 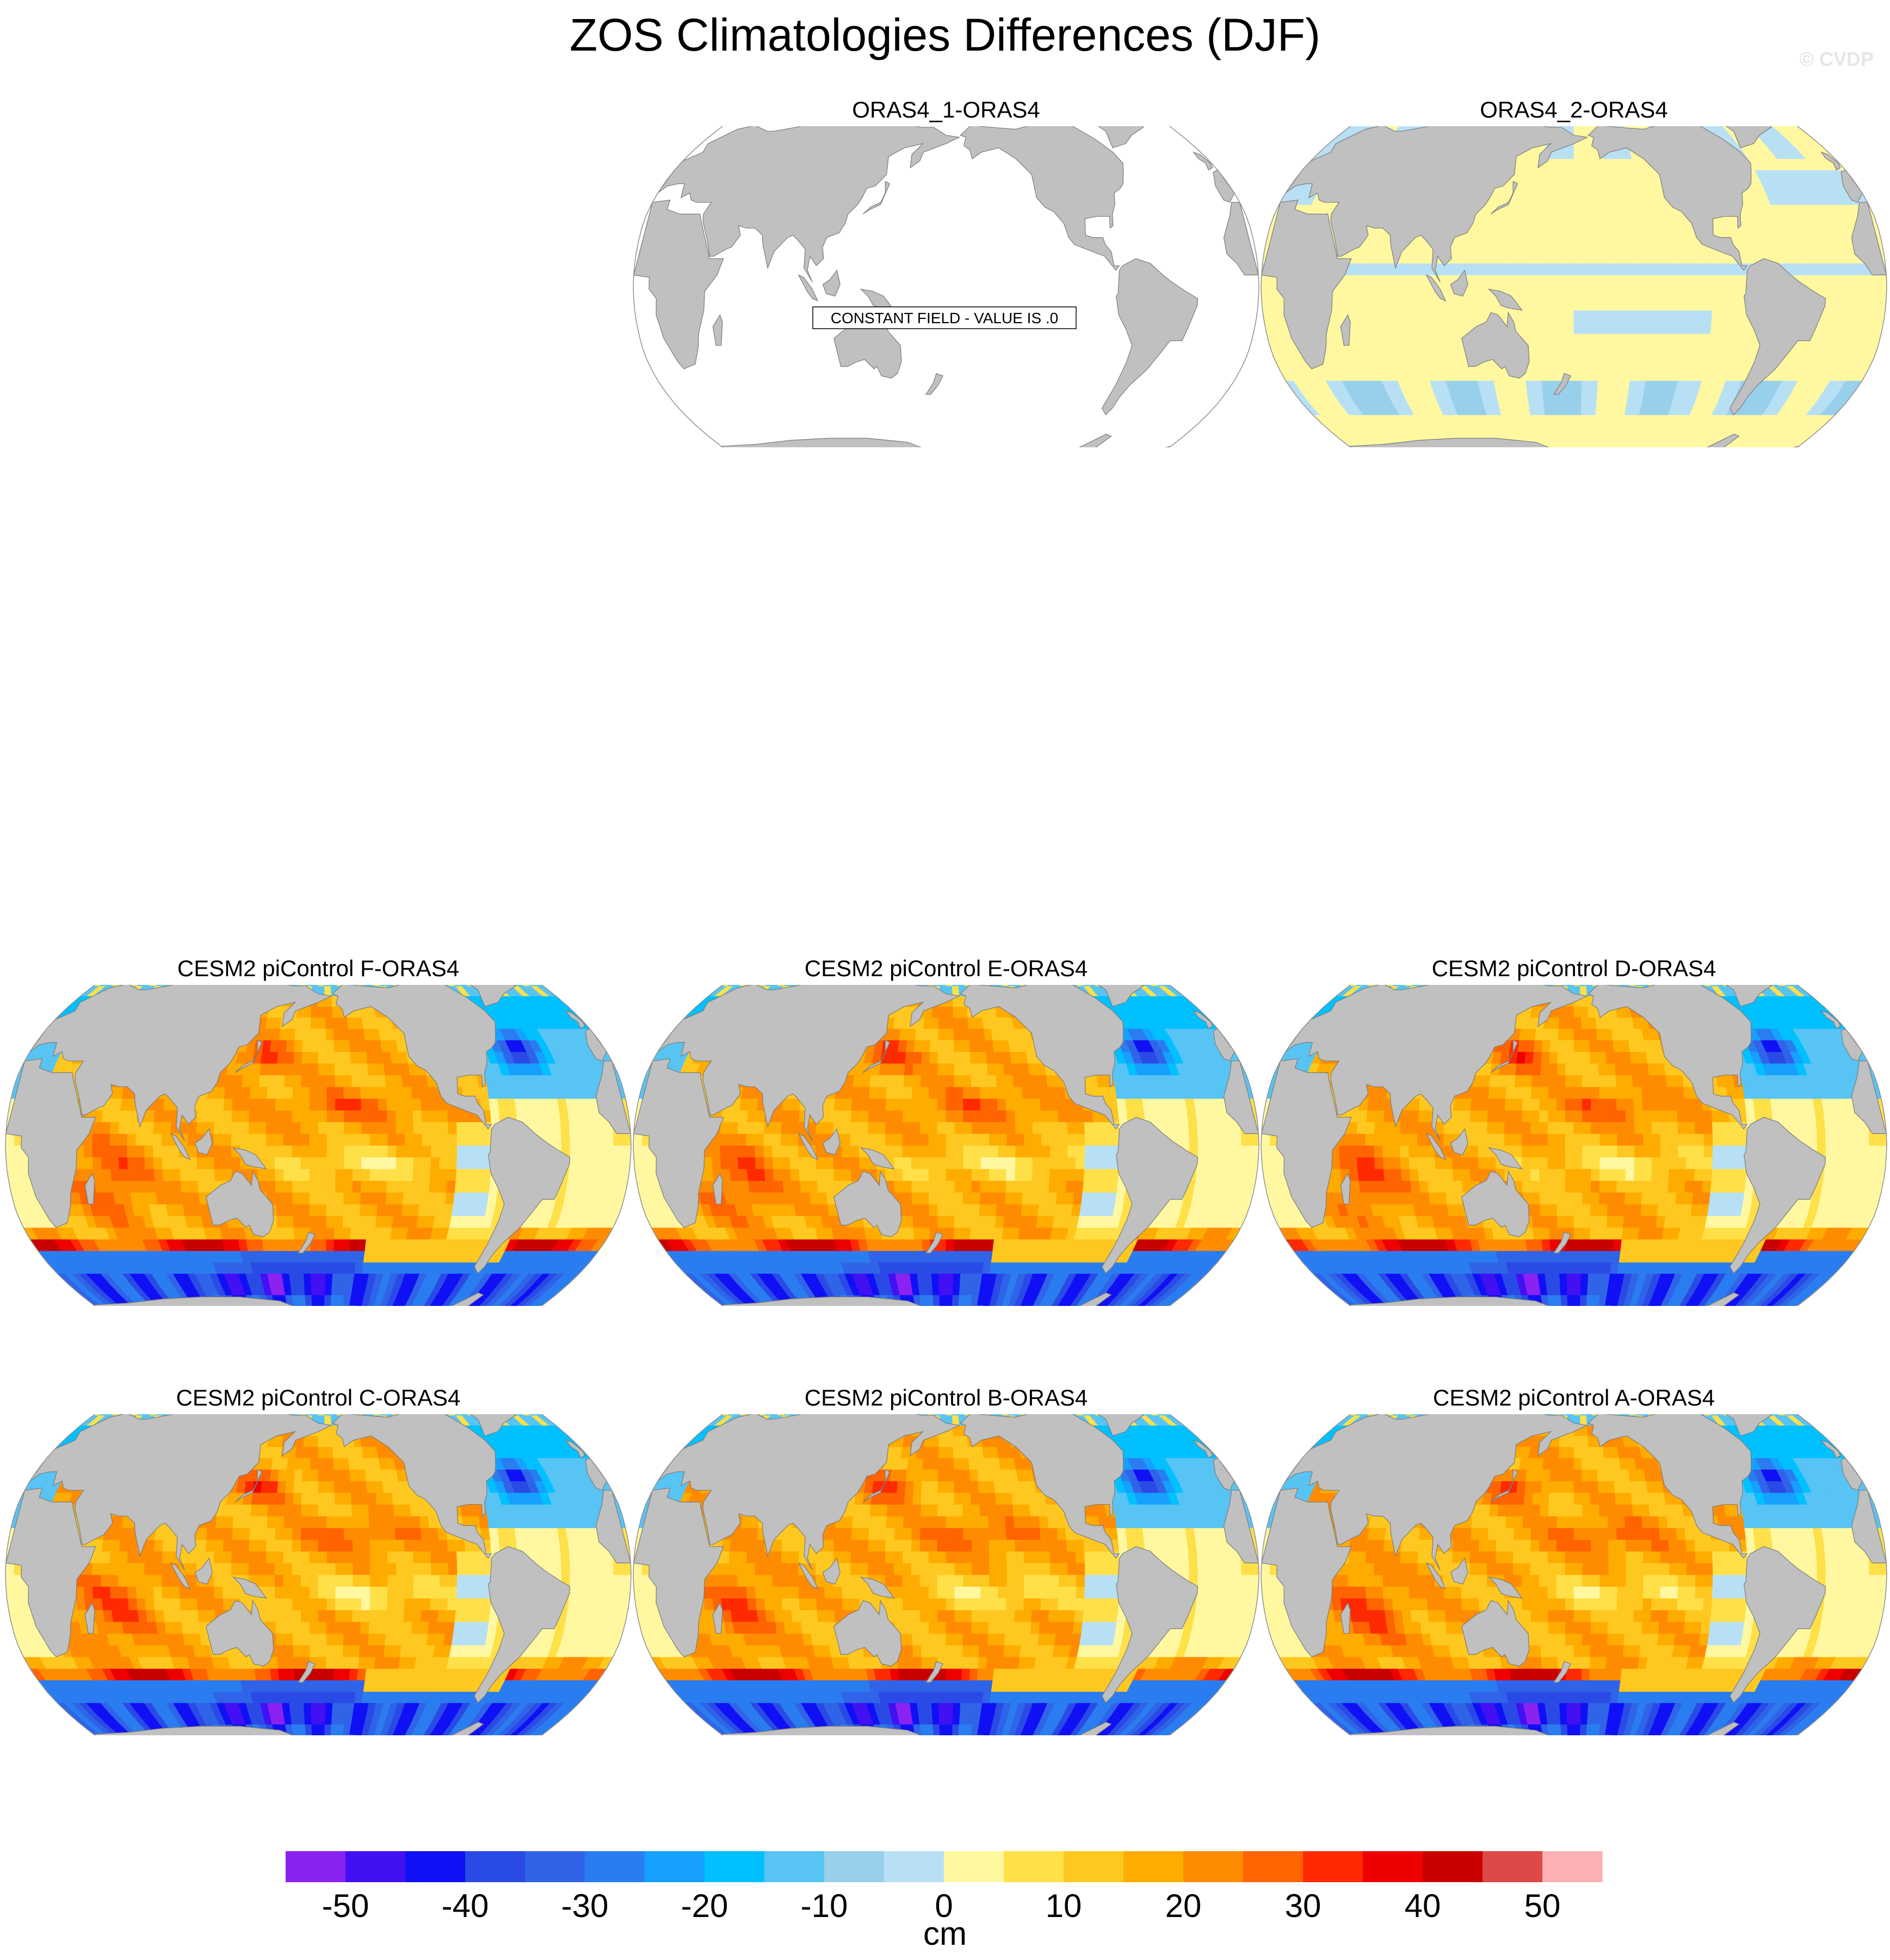 I want to click on map-cesm2-e, so click(x=946, y=1145).